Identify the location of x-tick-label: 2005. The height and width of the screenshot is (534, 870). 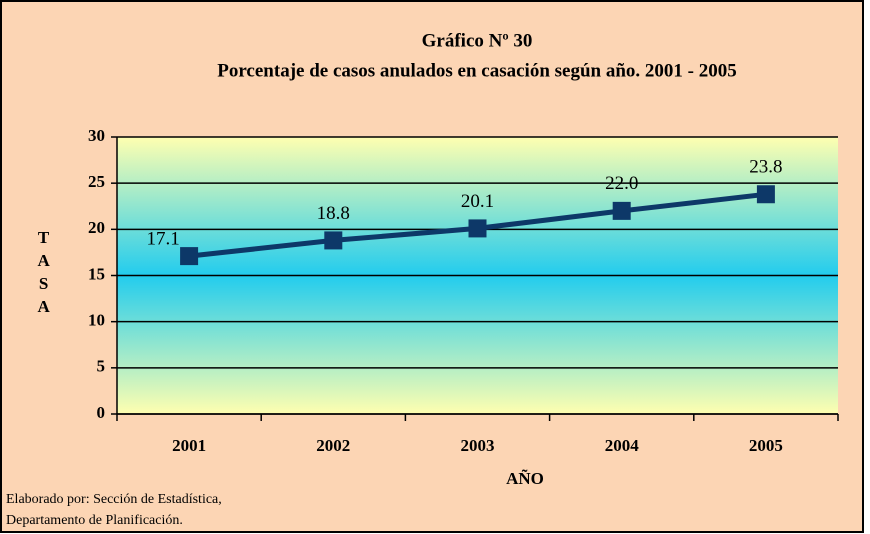
(766, 445).